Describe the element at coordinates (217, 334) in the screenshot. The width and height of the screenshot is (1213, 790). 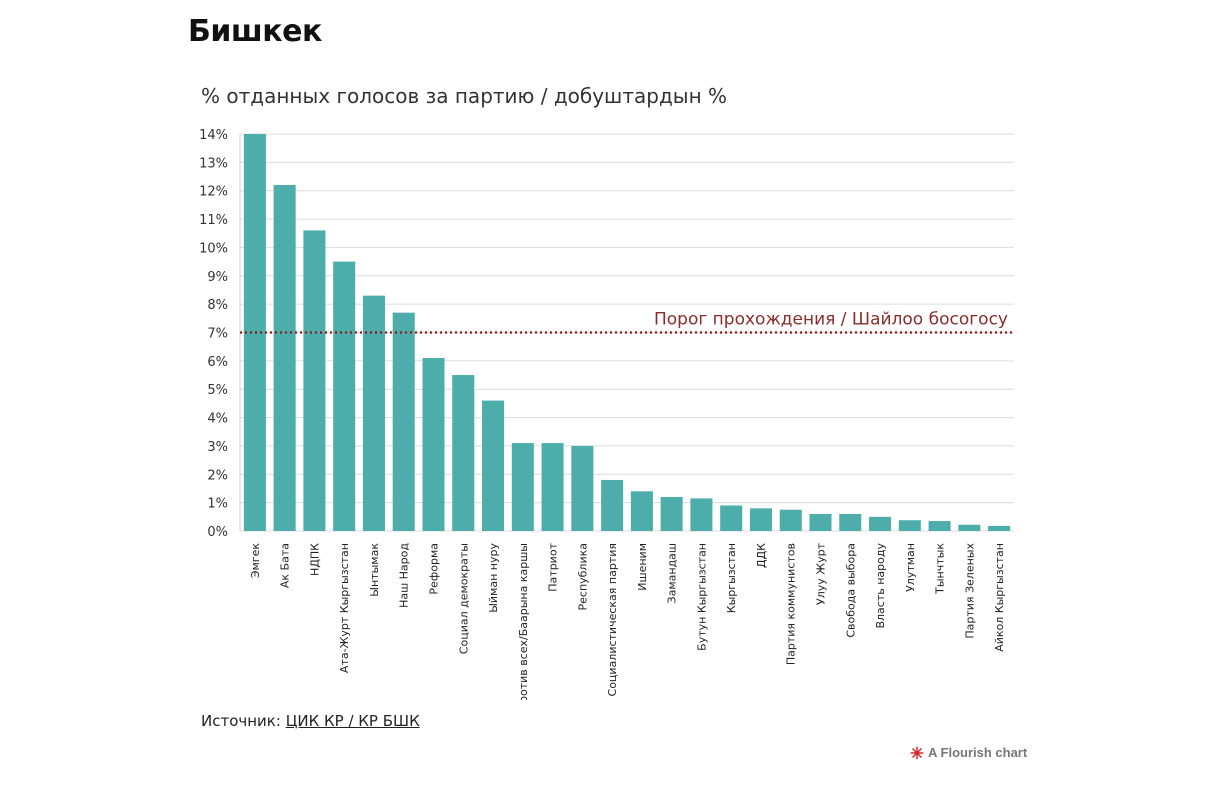
I see `y-tick-label: 7%` at that location.